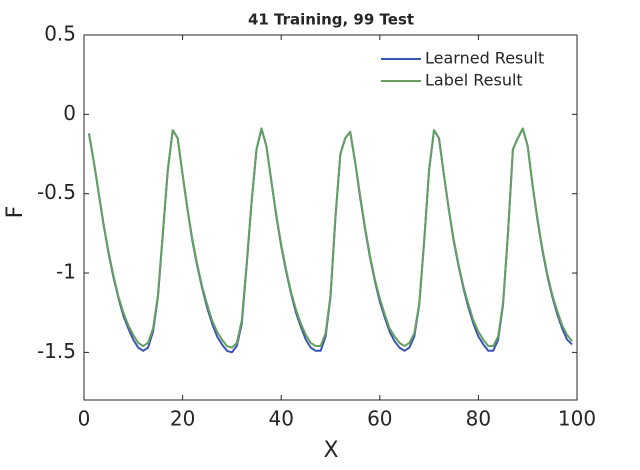  I want to click on x-axis-label: X, so click(330, 450).